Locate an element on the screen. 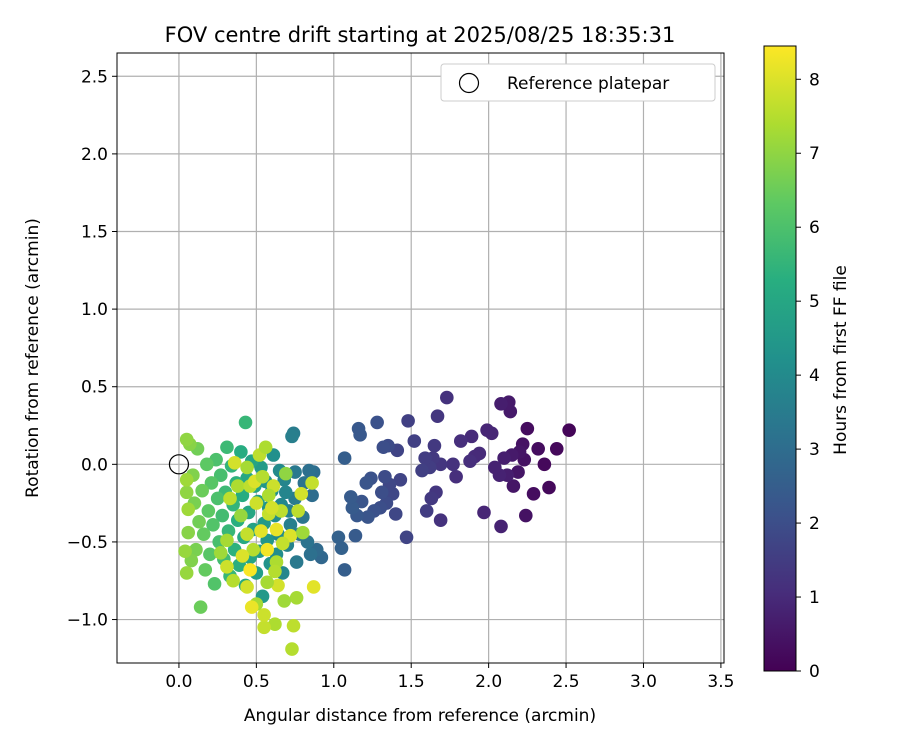  legend-marker-icon is located at coordinates (469, 83).